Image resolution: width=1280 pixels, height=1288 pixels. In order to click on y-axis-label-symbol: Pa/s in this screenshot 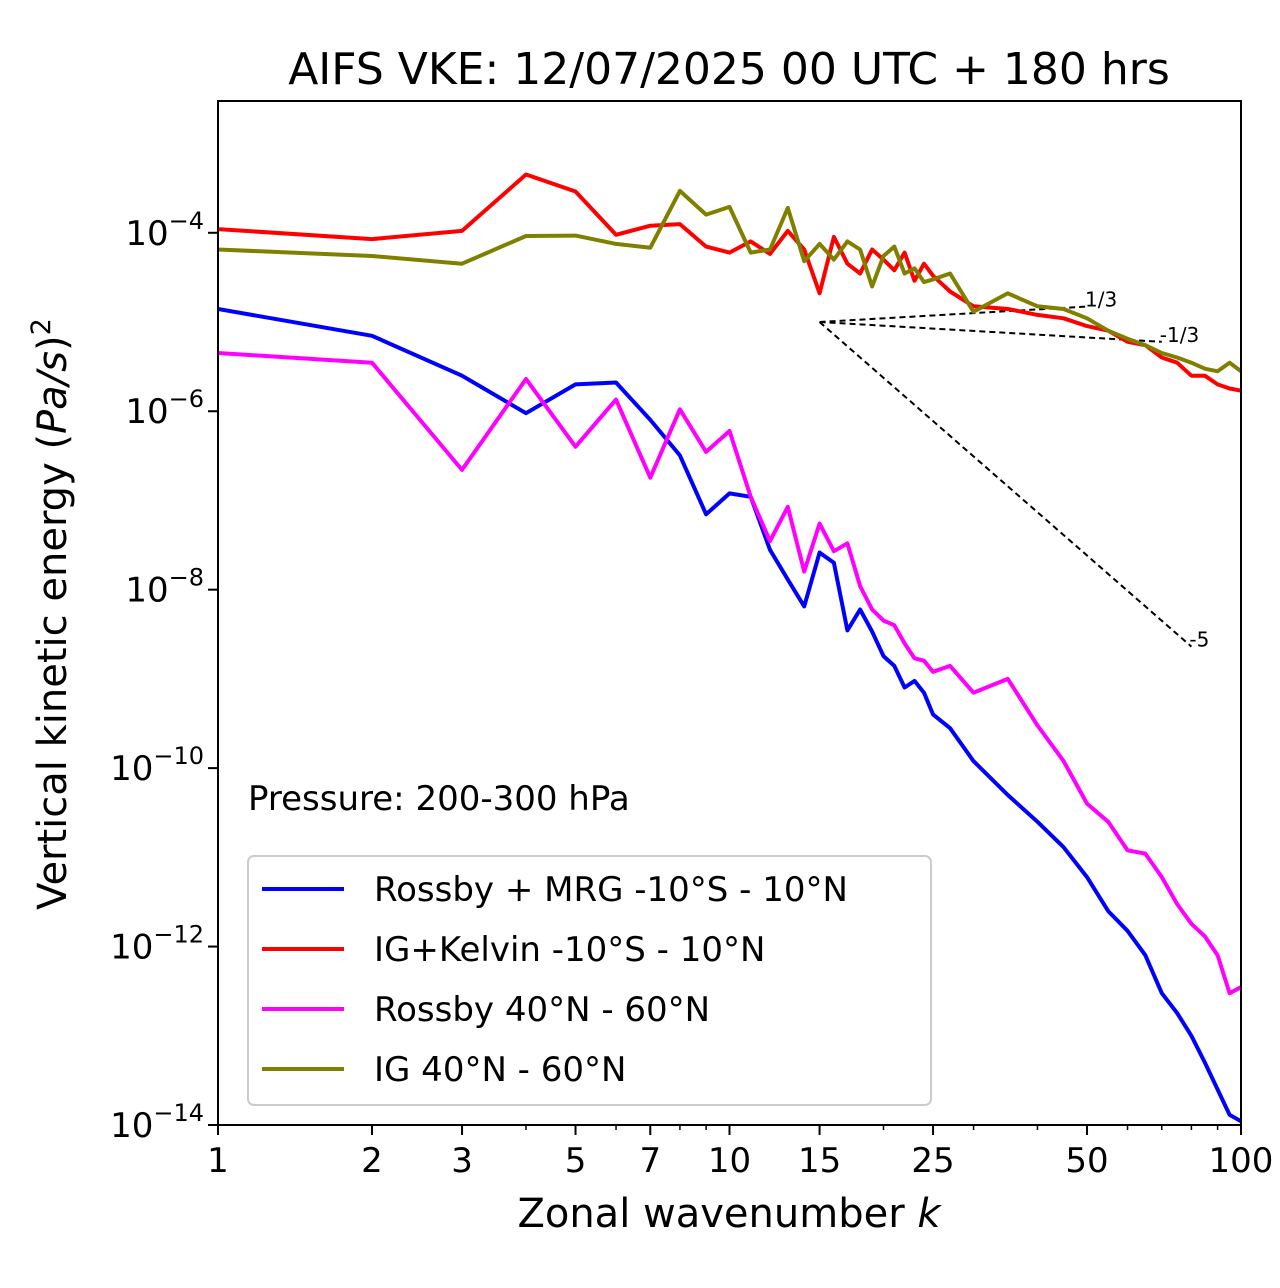, I will do `click(53, 392)`.